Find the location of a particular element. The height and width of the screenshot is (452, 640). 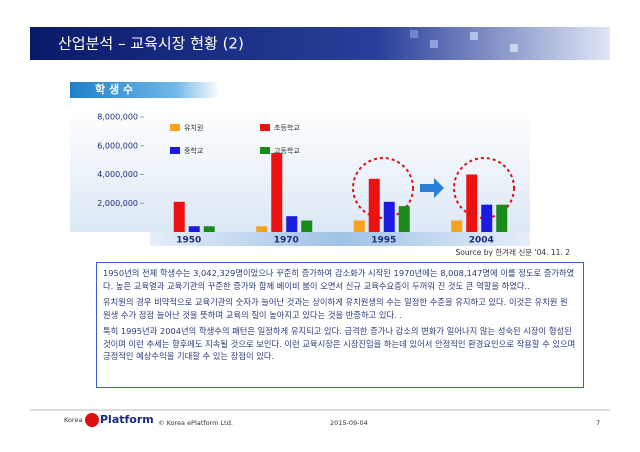

chart-title: 학 생 수 is located at coordinates (114, 89).